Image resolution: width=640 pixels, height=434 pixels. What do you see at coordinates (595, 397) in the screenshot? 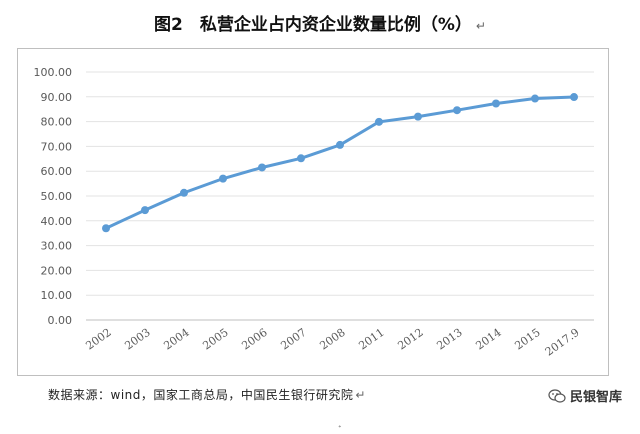
I see `brand-text: 民银智库` at bounding box center [595, 397].